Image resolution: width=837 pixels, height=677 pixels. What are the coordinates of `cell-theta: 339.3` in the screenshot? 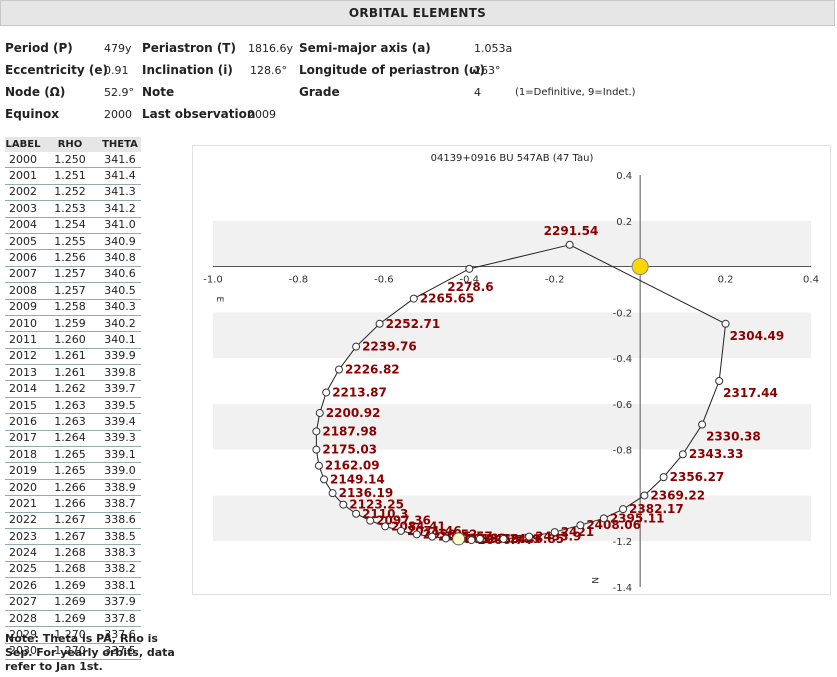 It's located at (120, 439).